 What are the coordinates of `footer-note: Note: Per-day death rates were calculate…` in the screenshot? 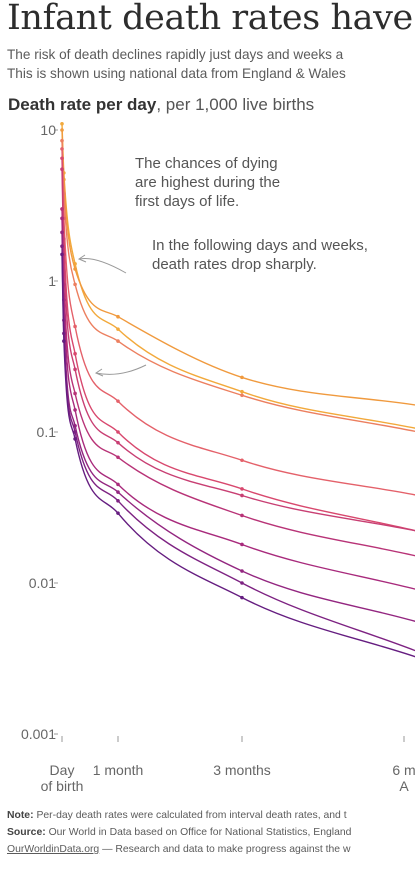 It's located at (211, 815).